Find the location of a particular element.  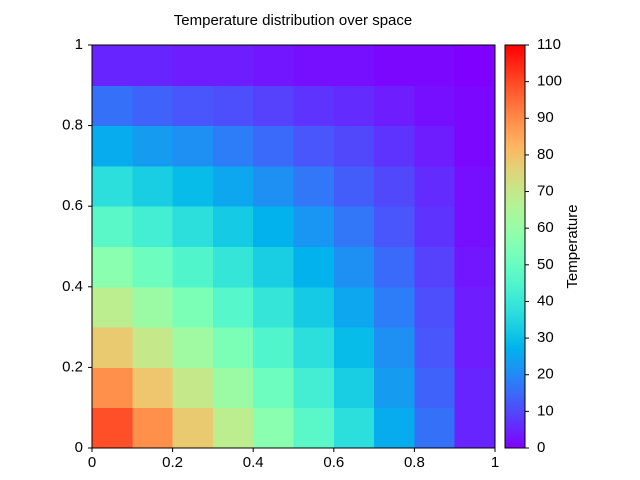

colorbar-tick-label: 70 is located at coordinates (545, 191).